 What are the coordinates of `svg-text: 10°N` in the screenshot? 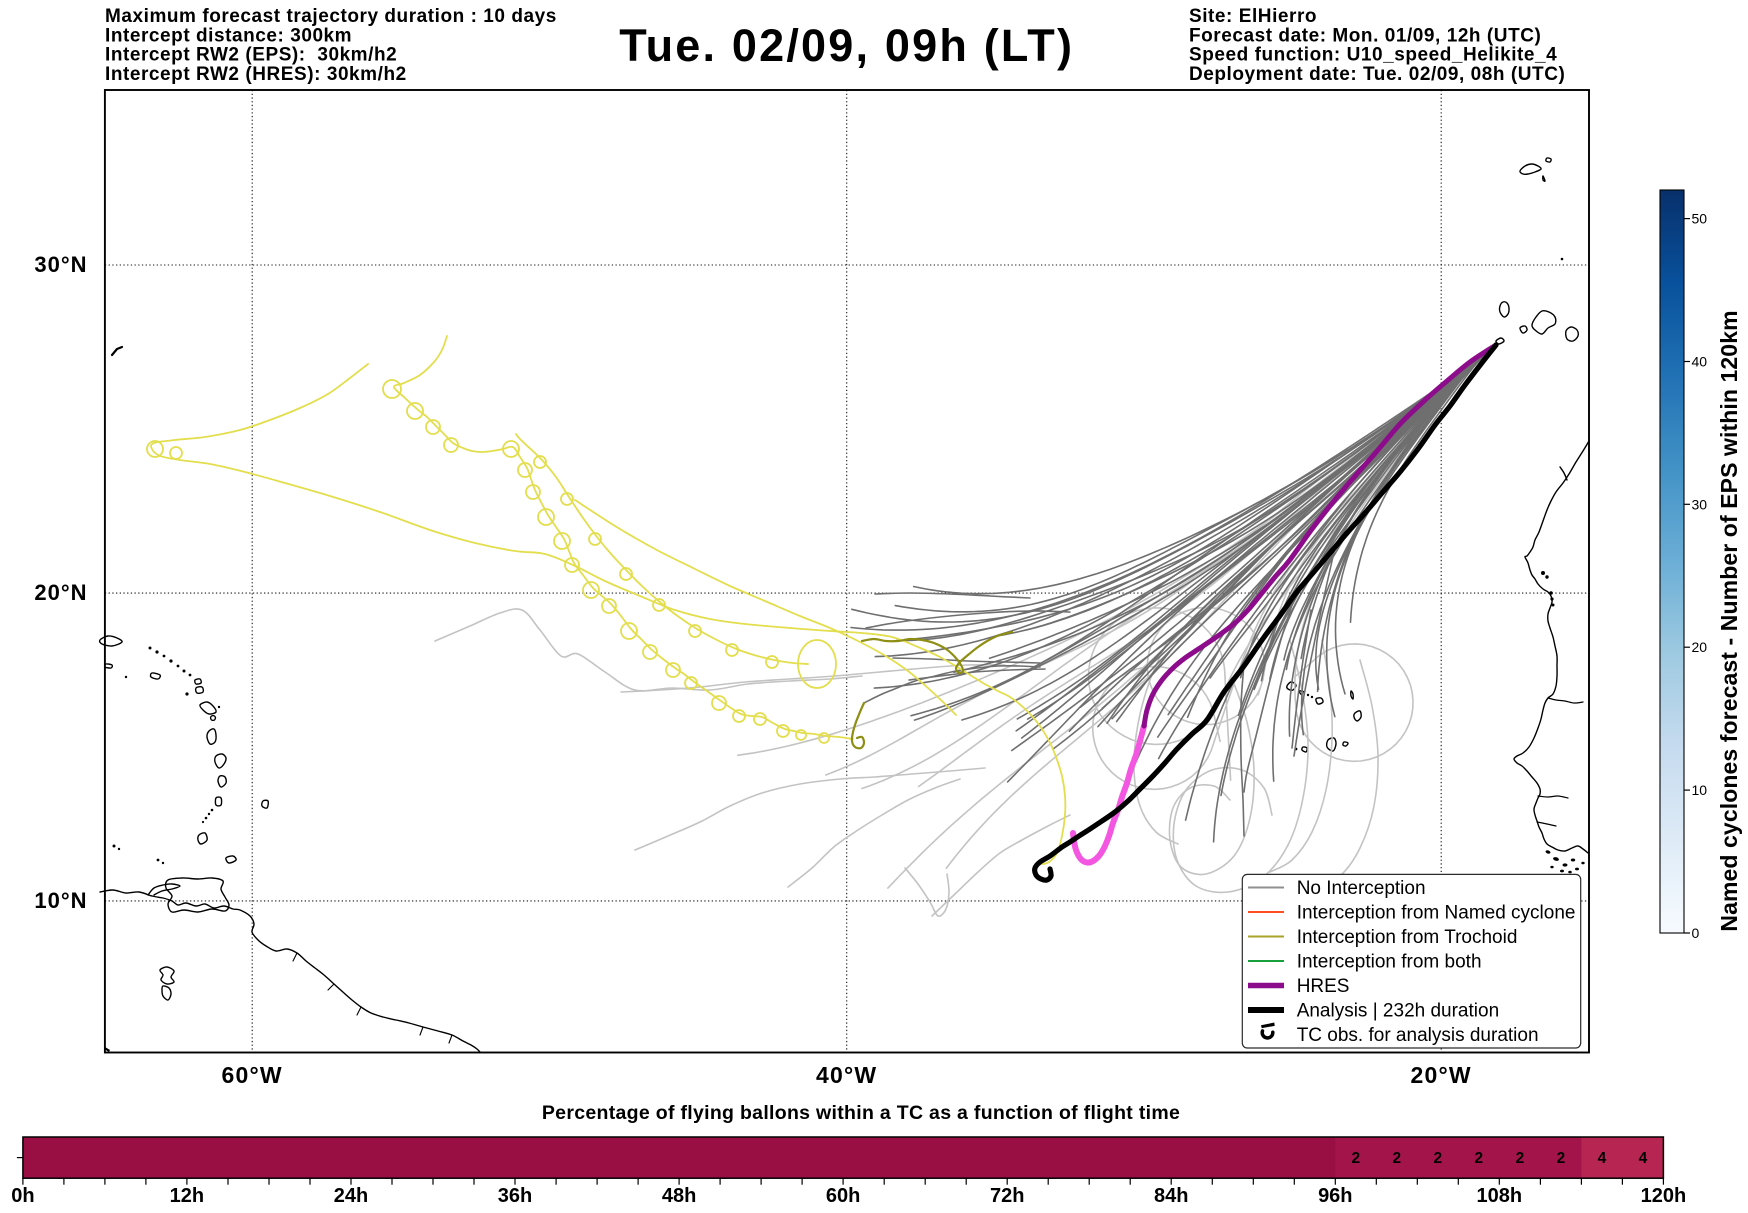 It's located at (60, 900).